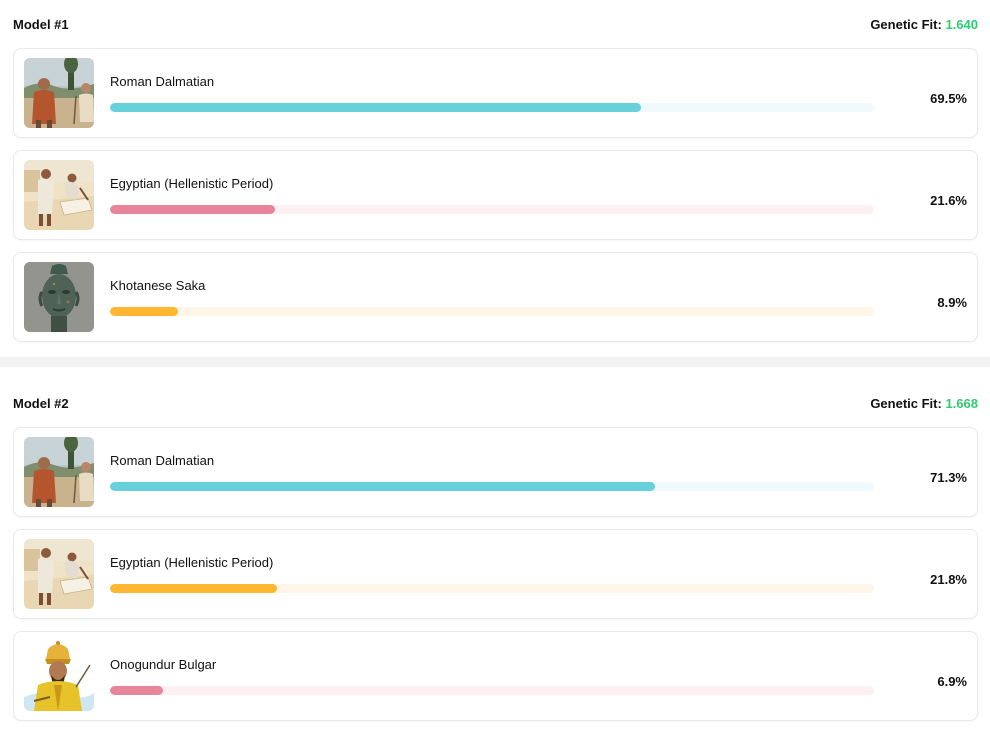 This screenshot has height=748, width=990. I want to click on section-divider, so click(495, 362).